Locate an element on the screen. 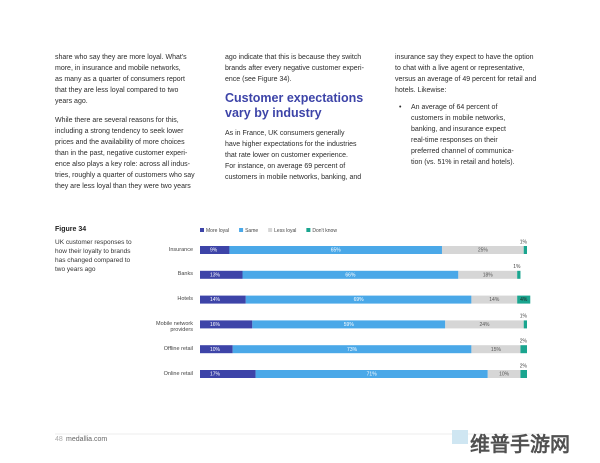  value-label: 25% is located at coordinates (483, 251).